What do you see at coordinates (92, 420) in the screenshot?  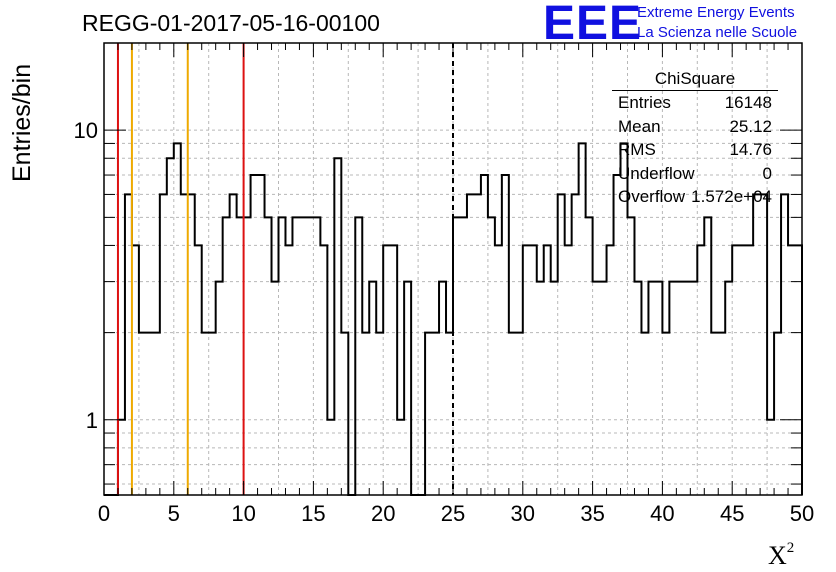 I see `y-tick-label: 1` at bounding box center [92, 420].